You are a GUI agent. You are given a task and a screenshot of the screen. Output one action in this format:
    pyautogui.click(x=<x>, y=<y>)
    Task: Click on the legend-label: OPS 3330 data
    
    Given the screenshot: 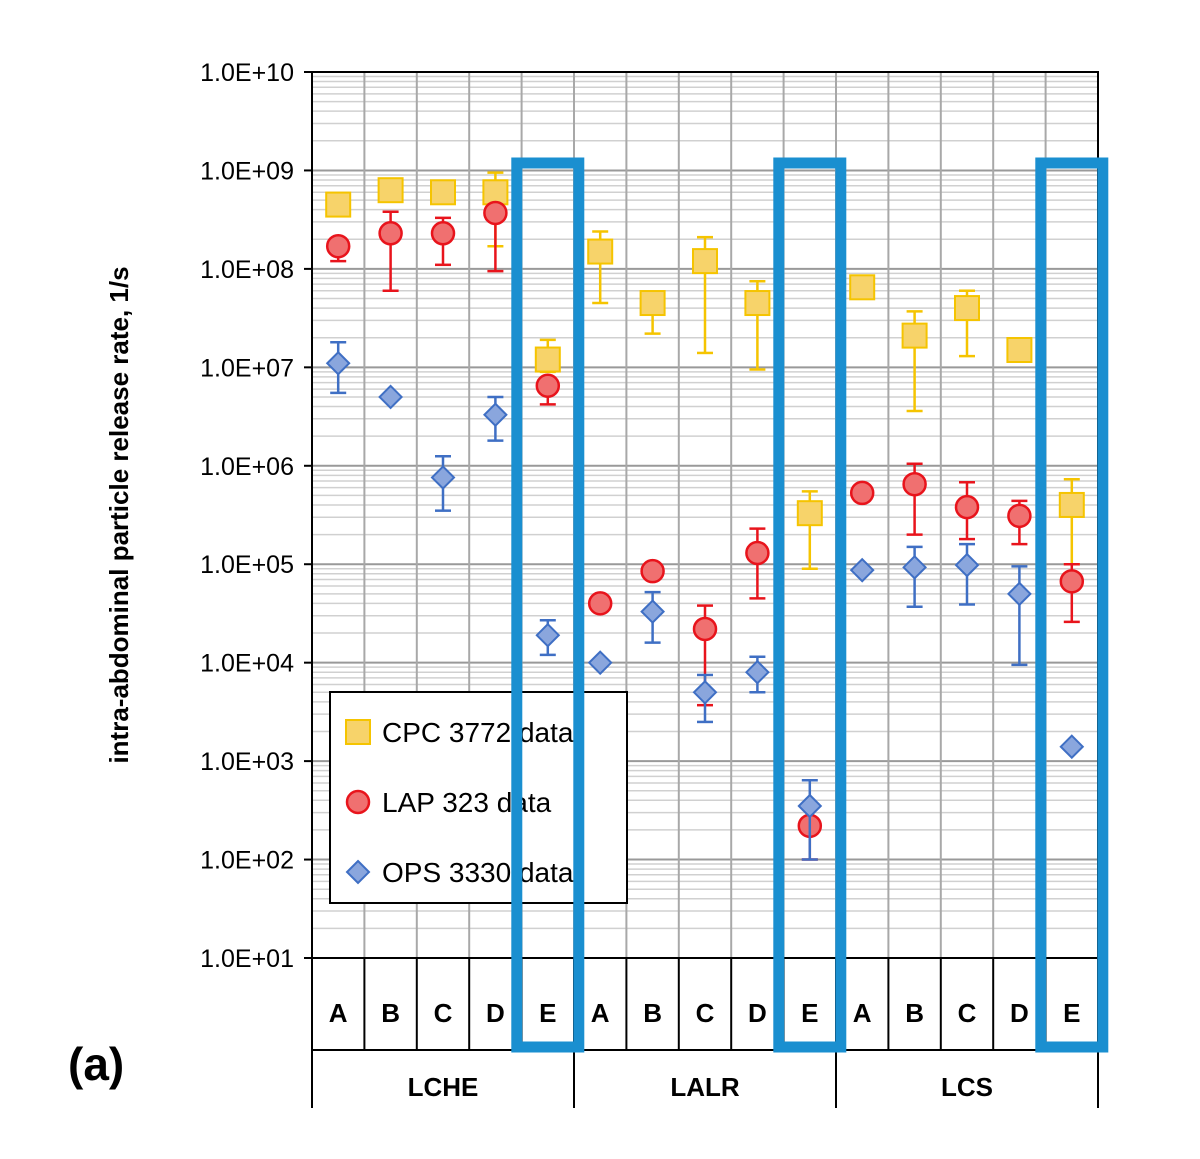 What is the action you would take?
    pyautogui.click(x=478, y=872)
    